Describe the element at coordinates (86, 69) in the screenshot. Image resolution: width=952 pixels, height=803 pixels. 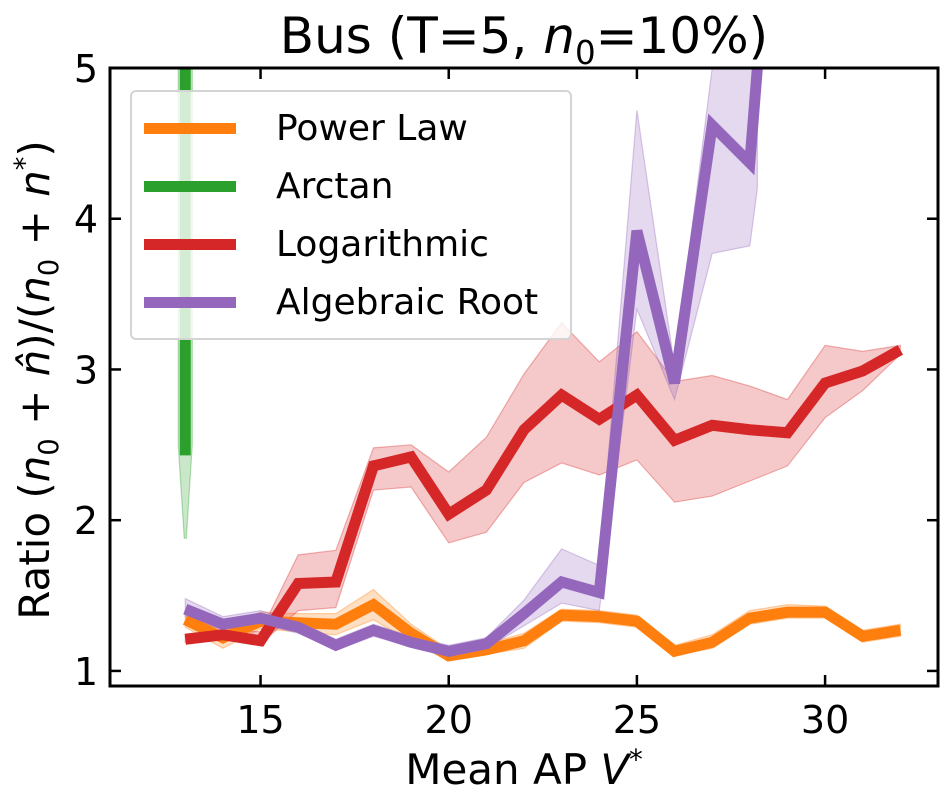
I see `y-tick-label-5: 5` at that location.